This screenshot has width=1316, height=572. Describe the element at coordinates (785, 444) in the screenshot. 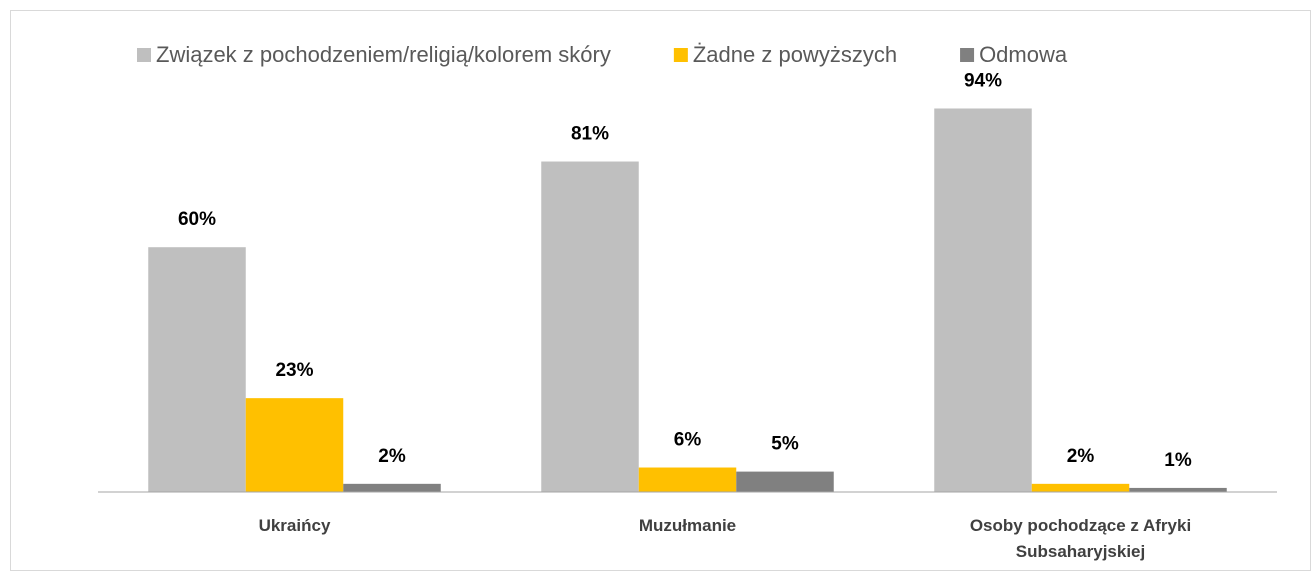

I see `data-label: 5%` at that location.